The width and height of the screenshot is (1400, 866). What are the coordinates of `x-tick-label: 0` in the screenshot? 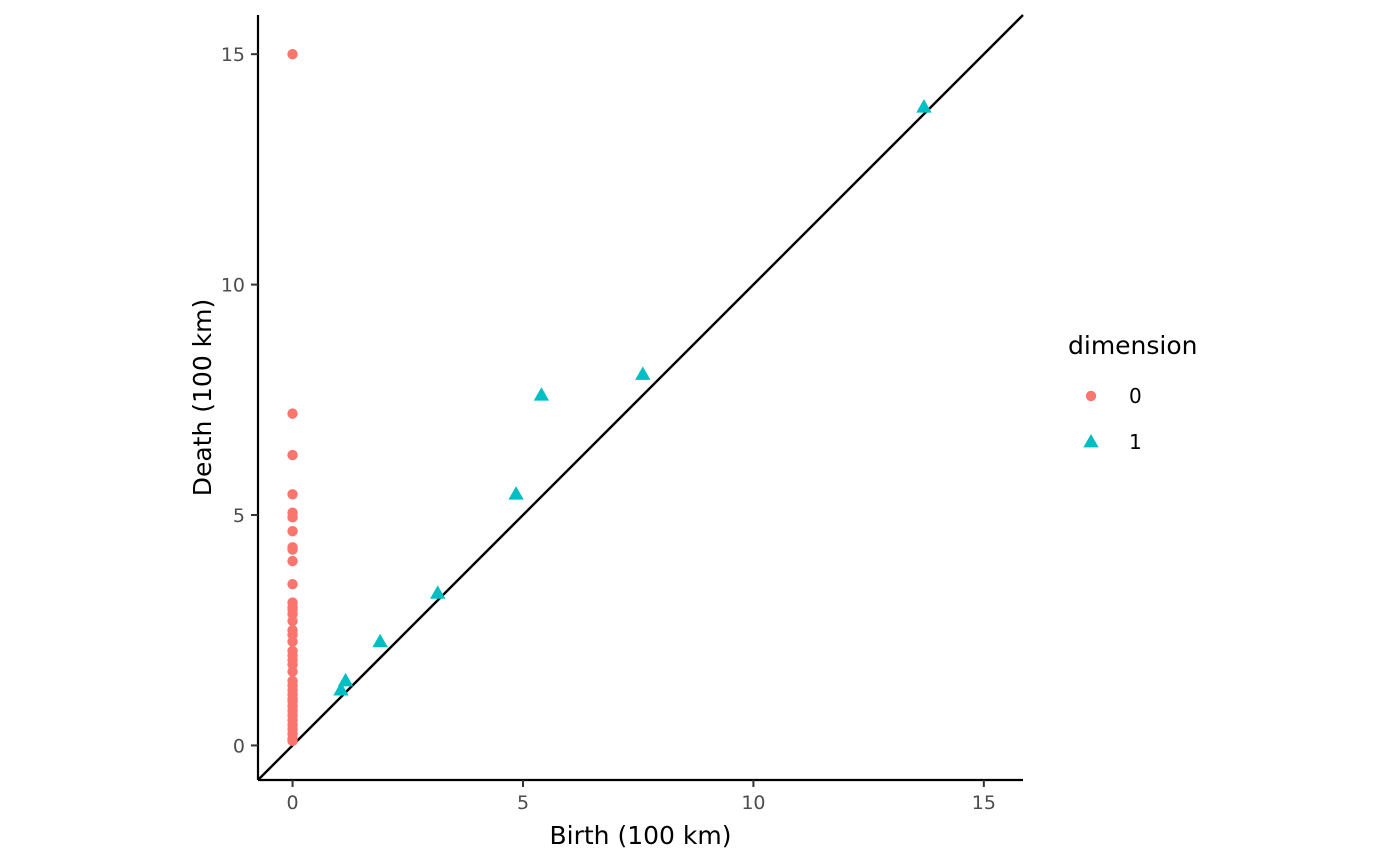 It's located at (293, 803).